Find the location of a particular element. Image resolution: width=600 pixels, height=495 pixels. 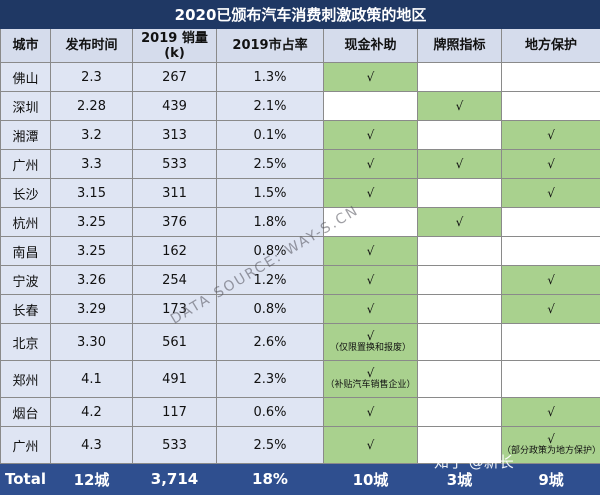

sales-cell: 561 is located at coordinates (175, 342).